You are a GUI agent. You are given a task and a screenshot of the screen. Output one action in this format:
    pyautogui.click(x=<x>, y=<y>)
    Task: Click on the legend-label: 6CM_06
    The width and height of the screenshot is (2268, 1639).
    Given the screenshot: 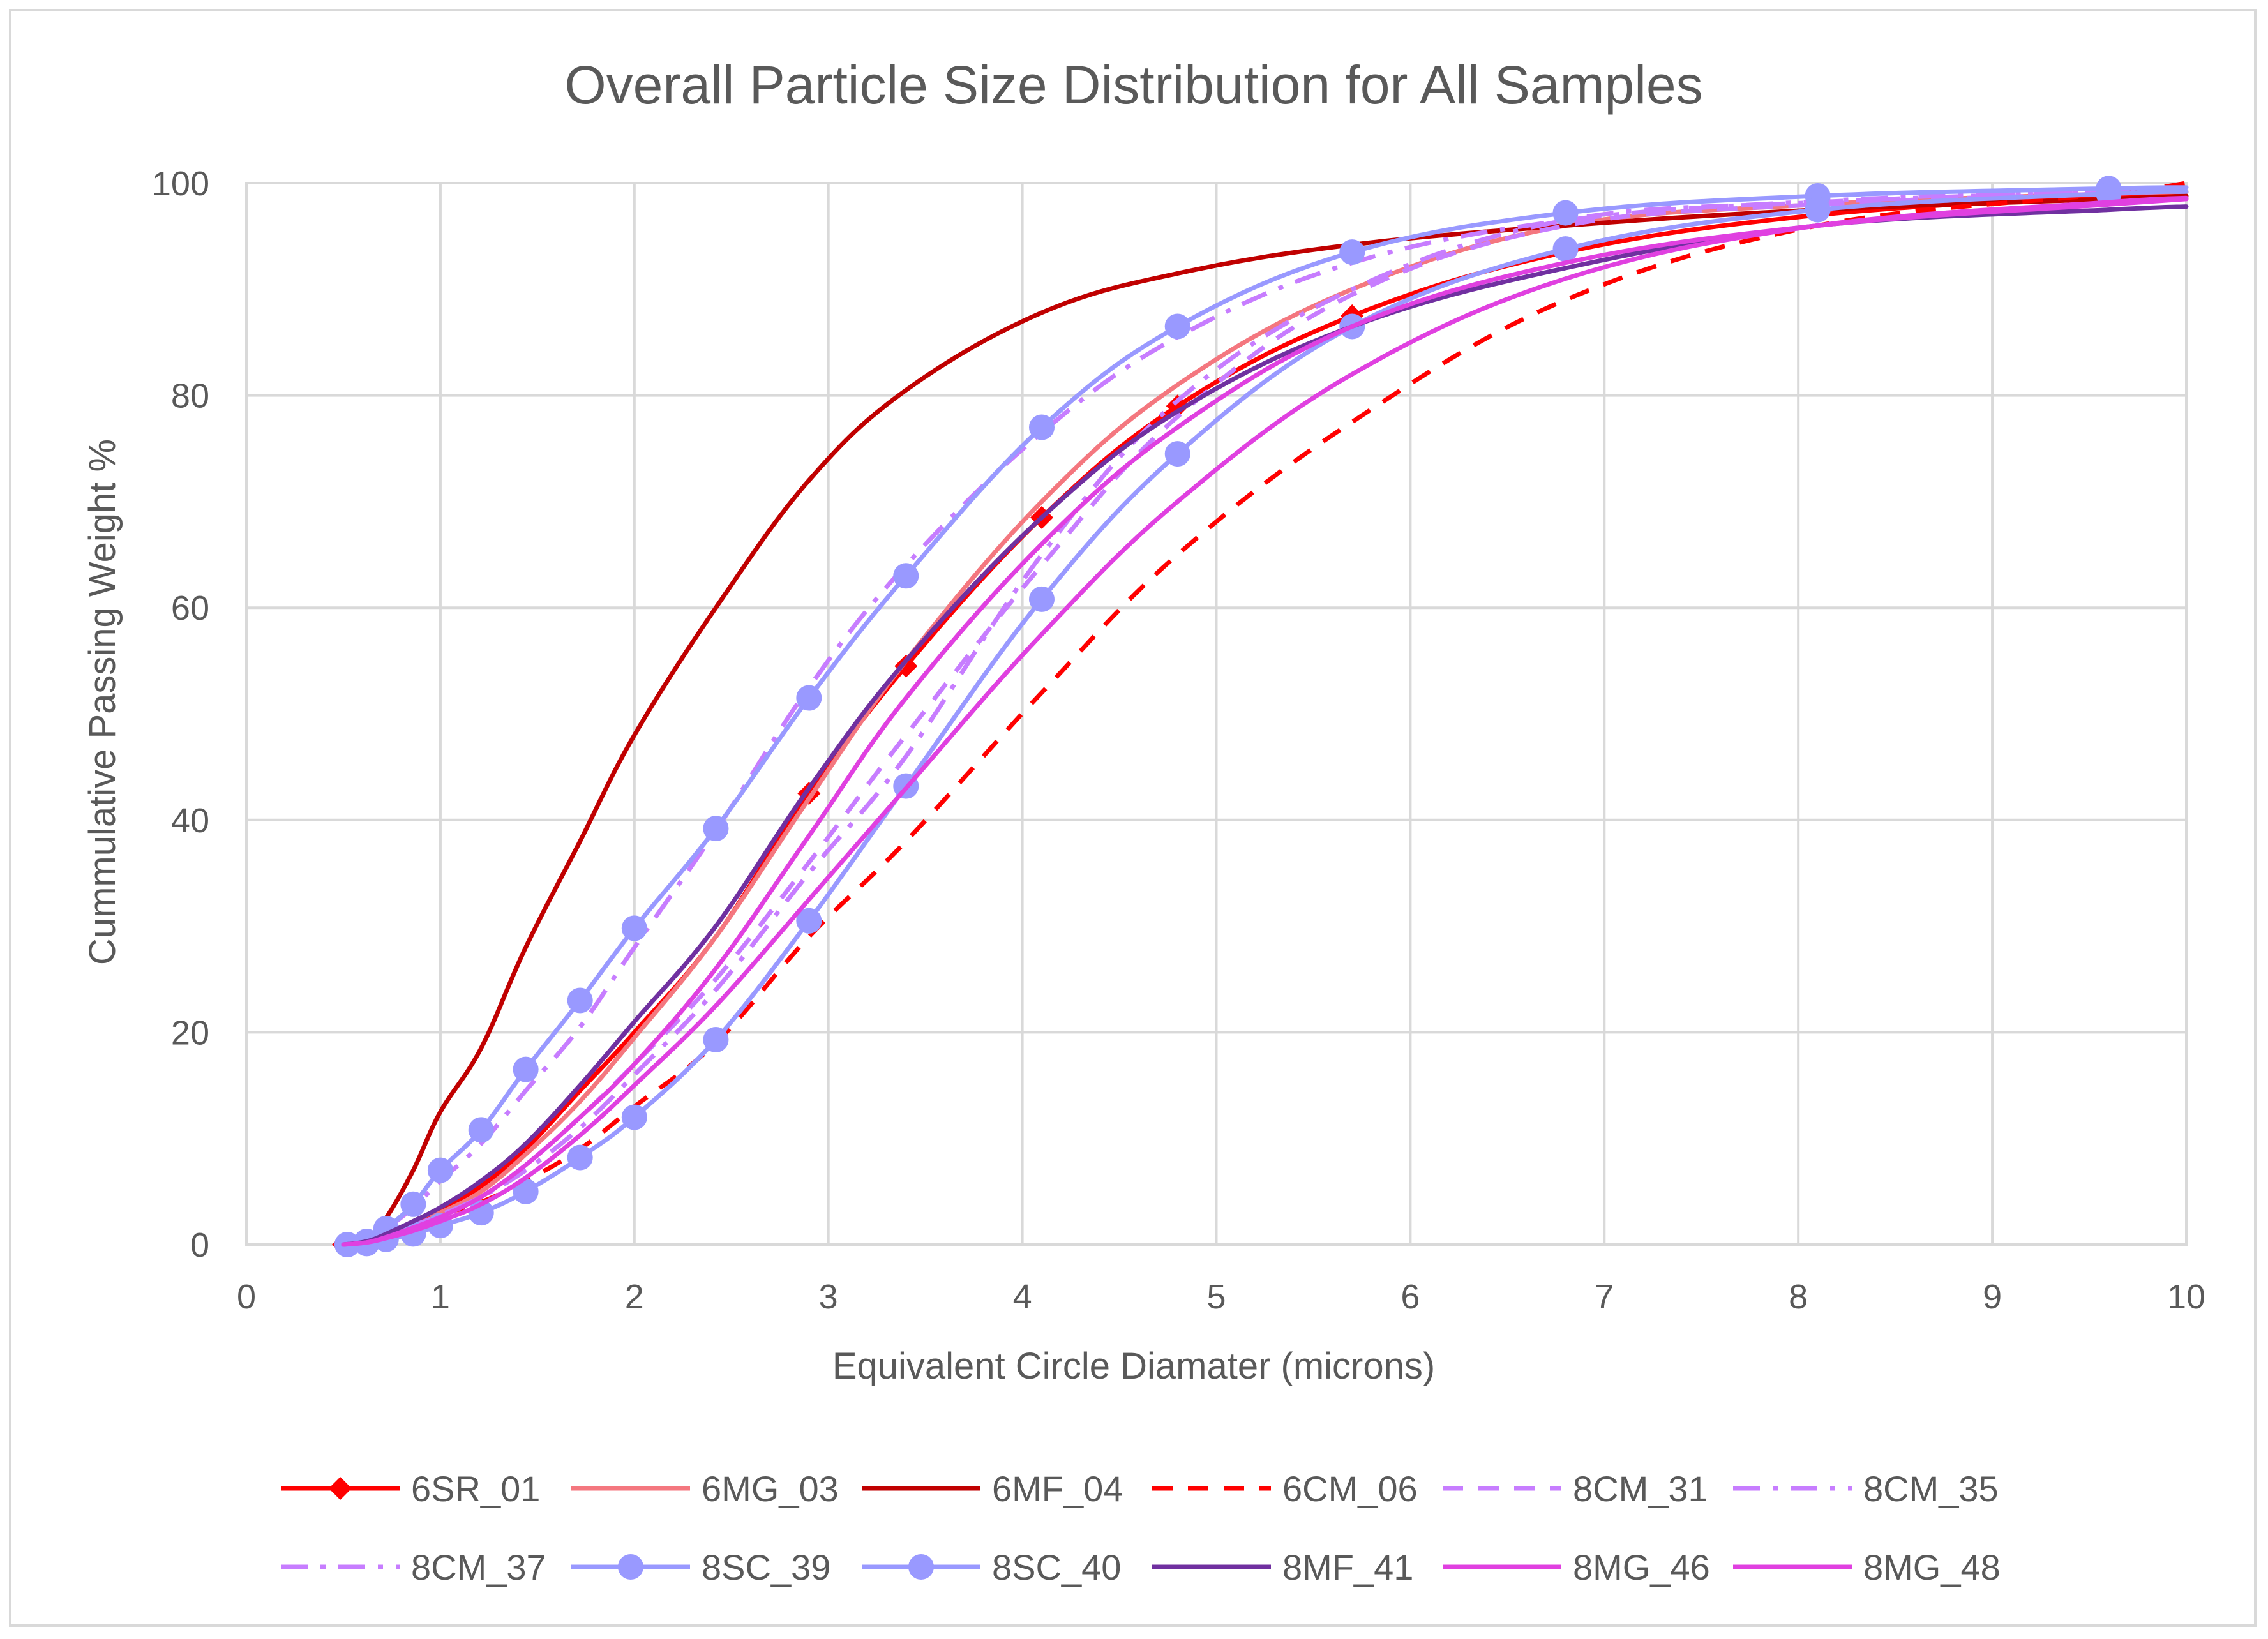 What is the action you would take?
    pyautogui.click(x=1350, y=1489)
    